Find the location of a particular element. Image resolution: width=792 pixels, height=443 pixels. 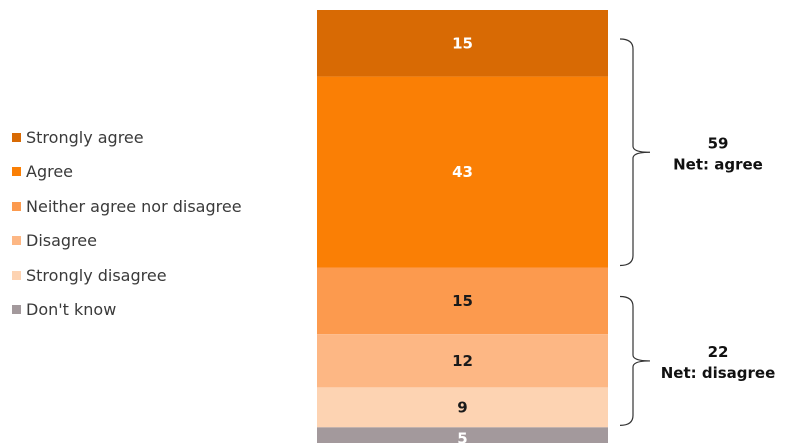

legend-label: Don't know is located at coordinates (71, 310).